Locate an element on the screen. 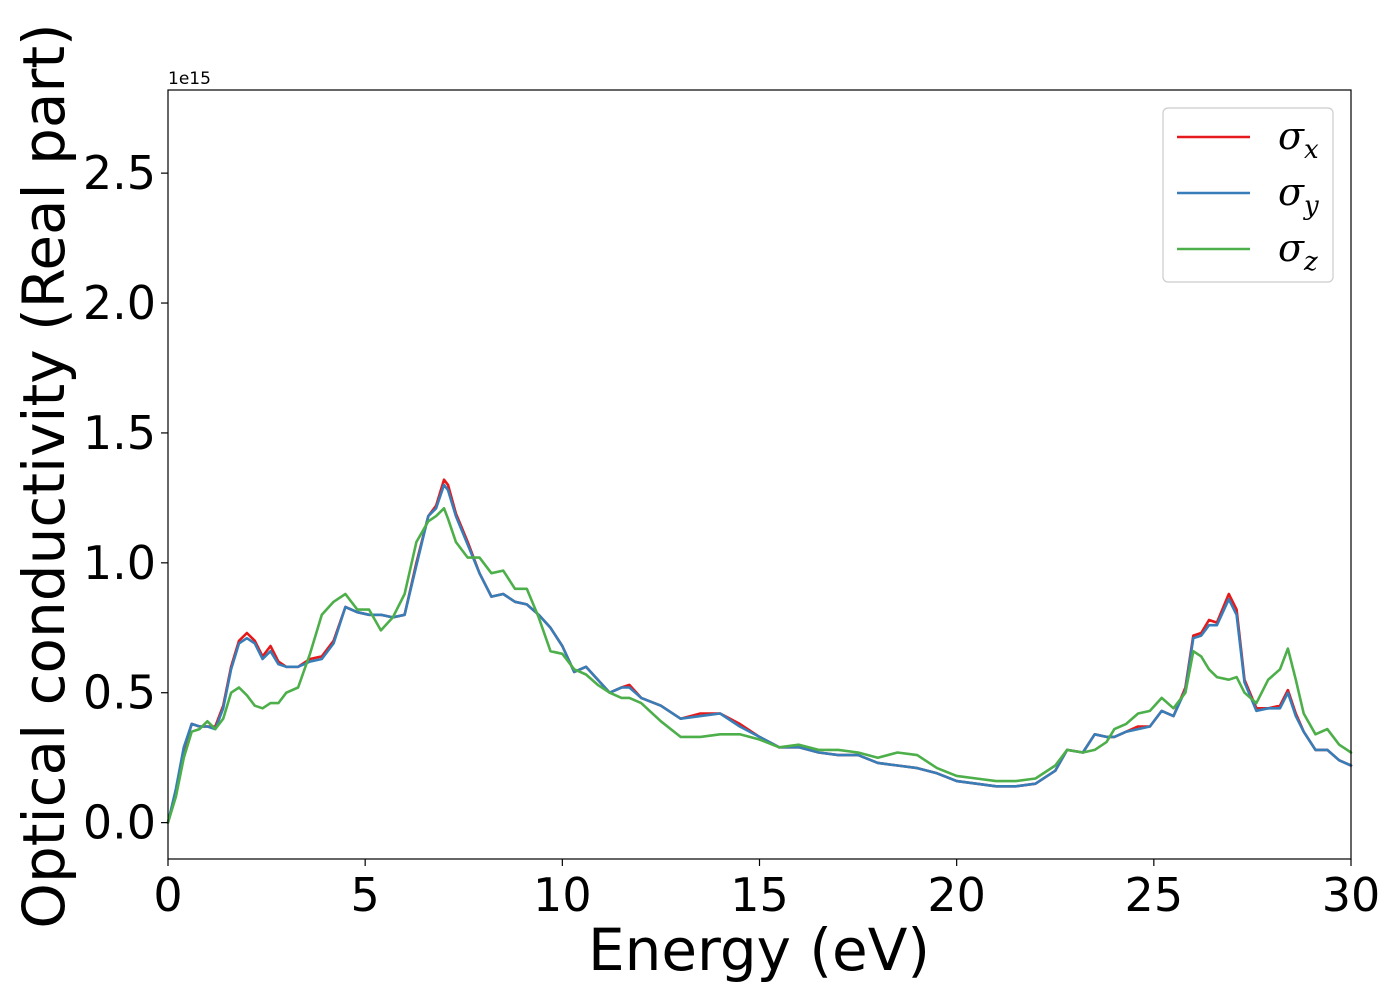  x-tick-label: 20 is located at coordinates (956, 895).